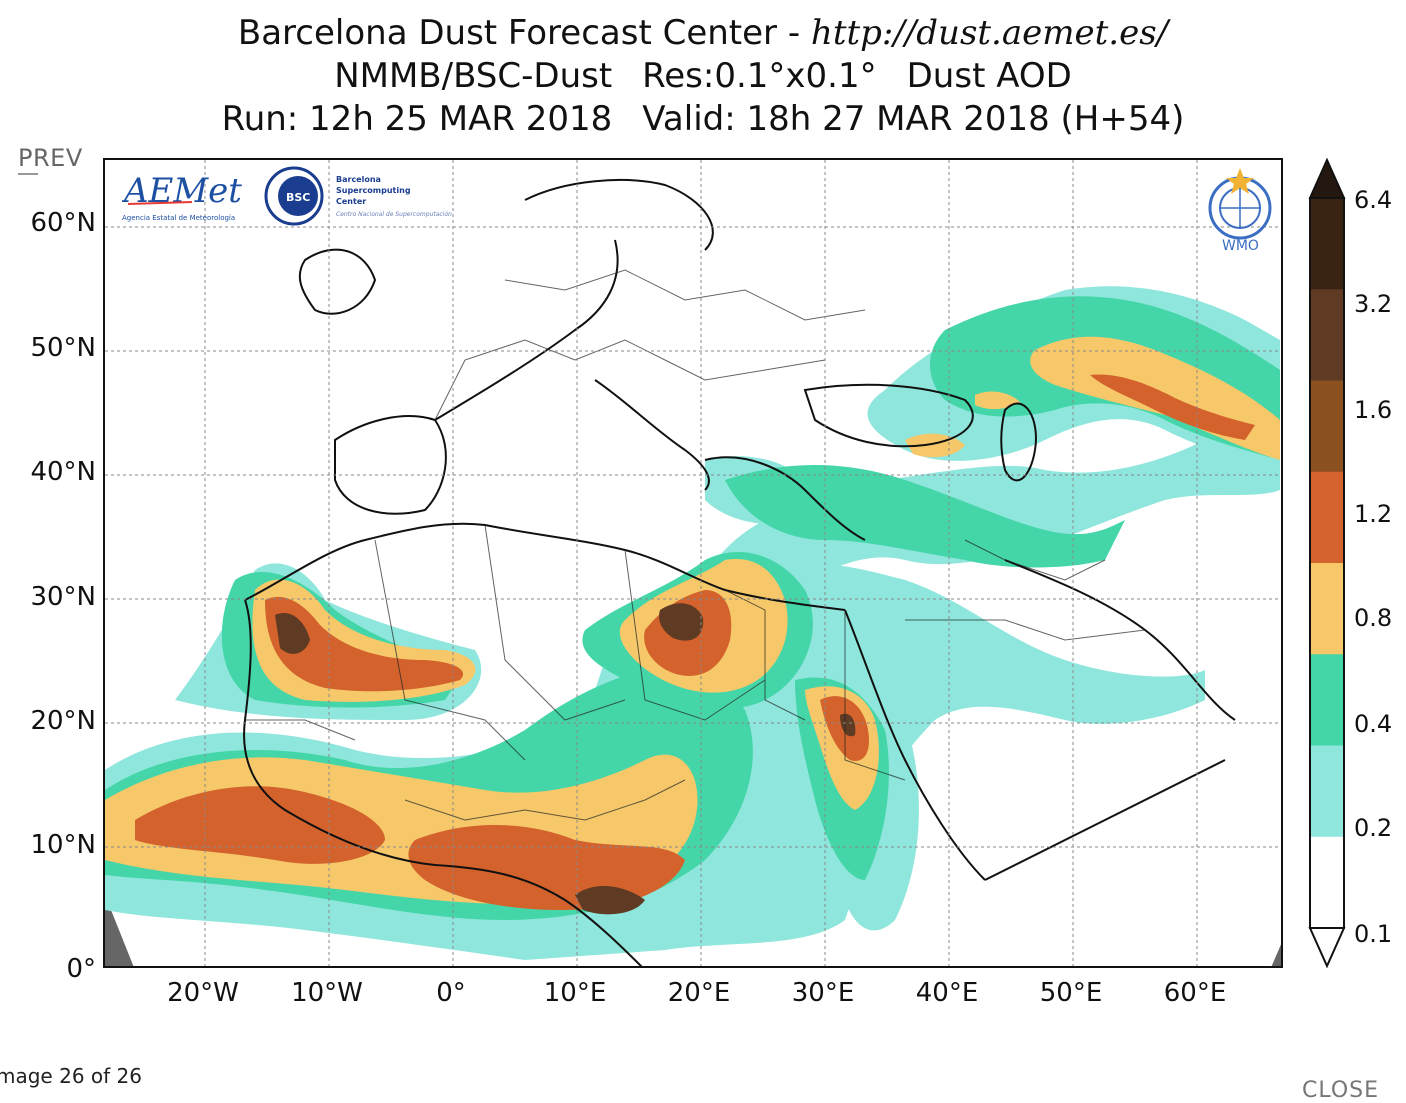  I want to click on bsc-logo-line3: Center, so click(351, 201).